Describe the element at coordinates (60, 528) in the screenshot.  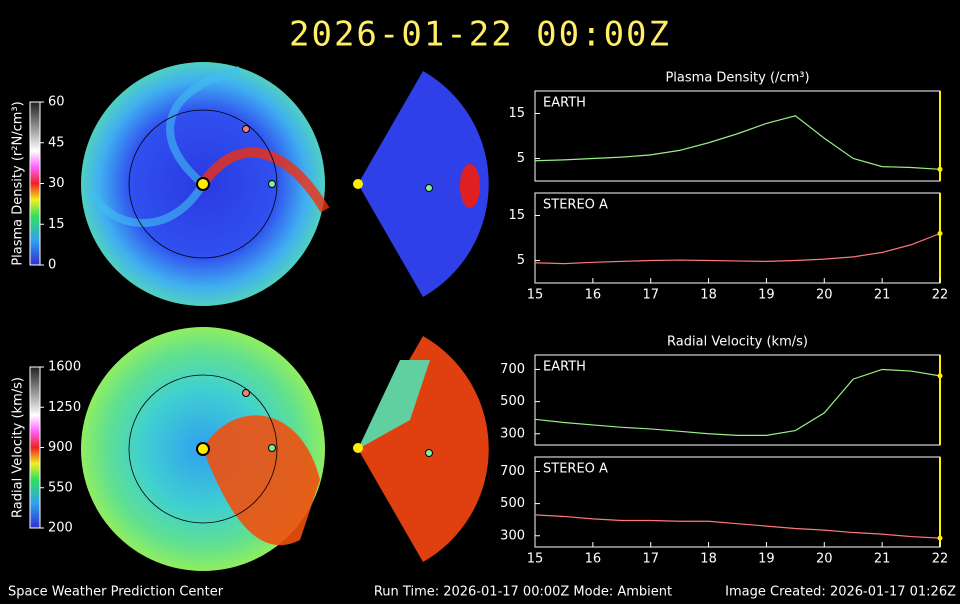
I see `colorbar-tick-label: 200` at that location.